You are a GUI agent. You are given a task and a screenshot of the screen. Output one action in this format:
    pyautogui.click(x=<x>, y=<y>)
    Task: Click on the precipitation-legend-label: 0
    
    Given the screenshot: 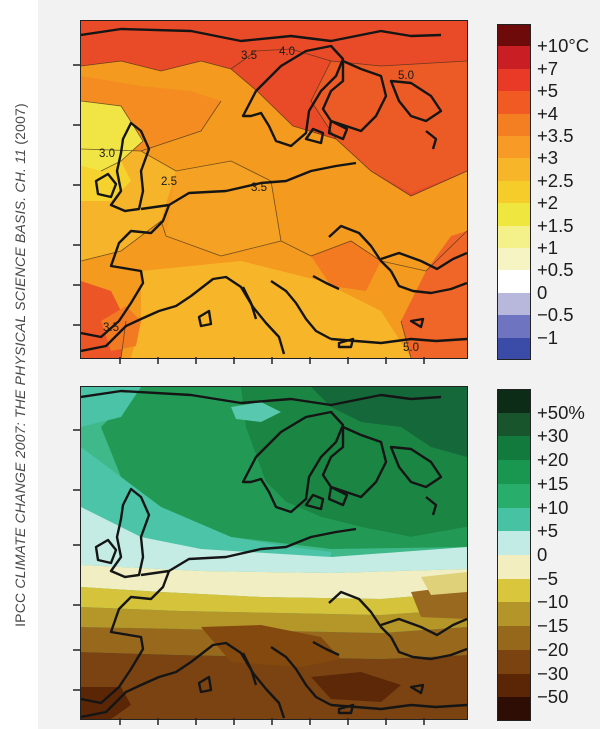 What is the action you would take?
    pyautogui.click(x=542, y=554)
    